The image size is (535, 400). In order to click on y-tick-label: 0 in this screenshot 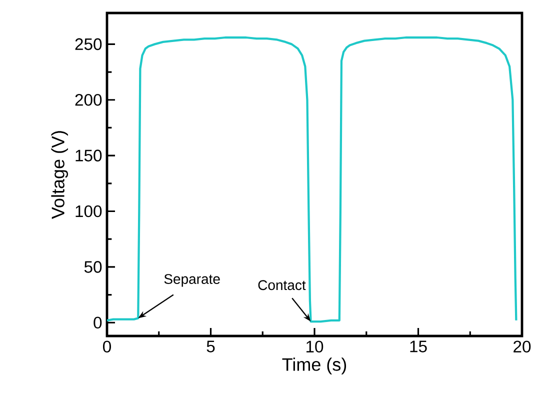, I will do `click(98, 322)`.